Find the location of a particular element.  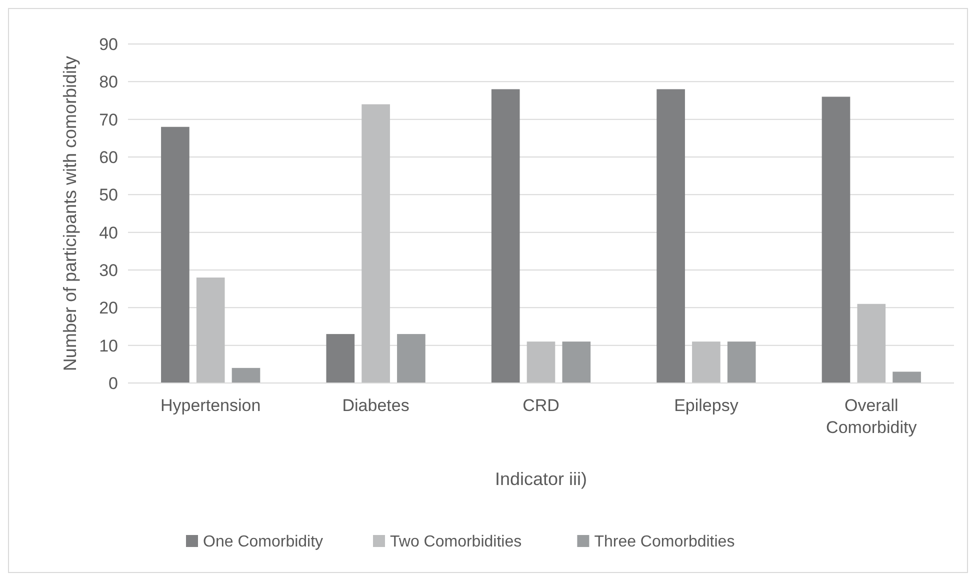

x-tick-label: Overall Comorbidity is located at coordinates (872, 416).